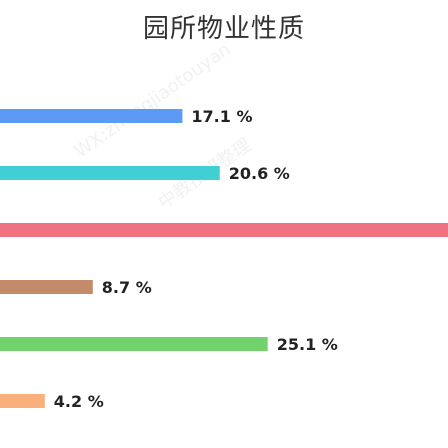  I want to click on bar-value-label-3: 8.7 %, so click(127, 287).